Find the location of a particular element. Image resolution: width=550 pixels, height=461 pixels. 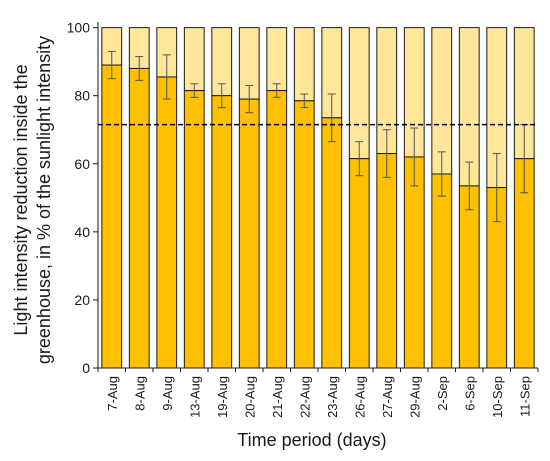

x-tick-label-23-Aug: 23-Aug is located at coordinates (332, 397).